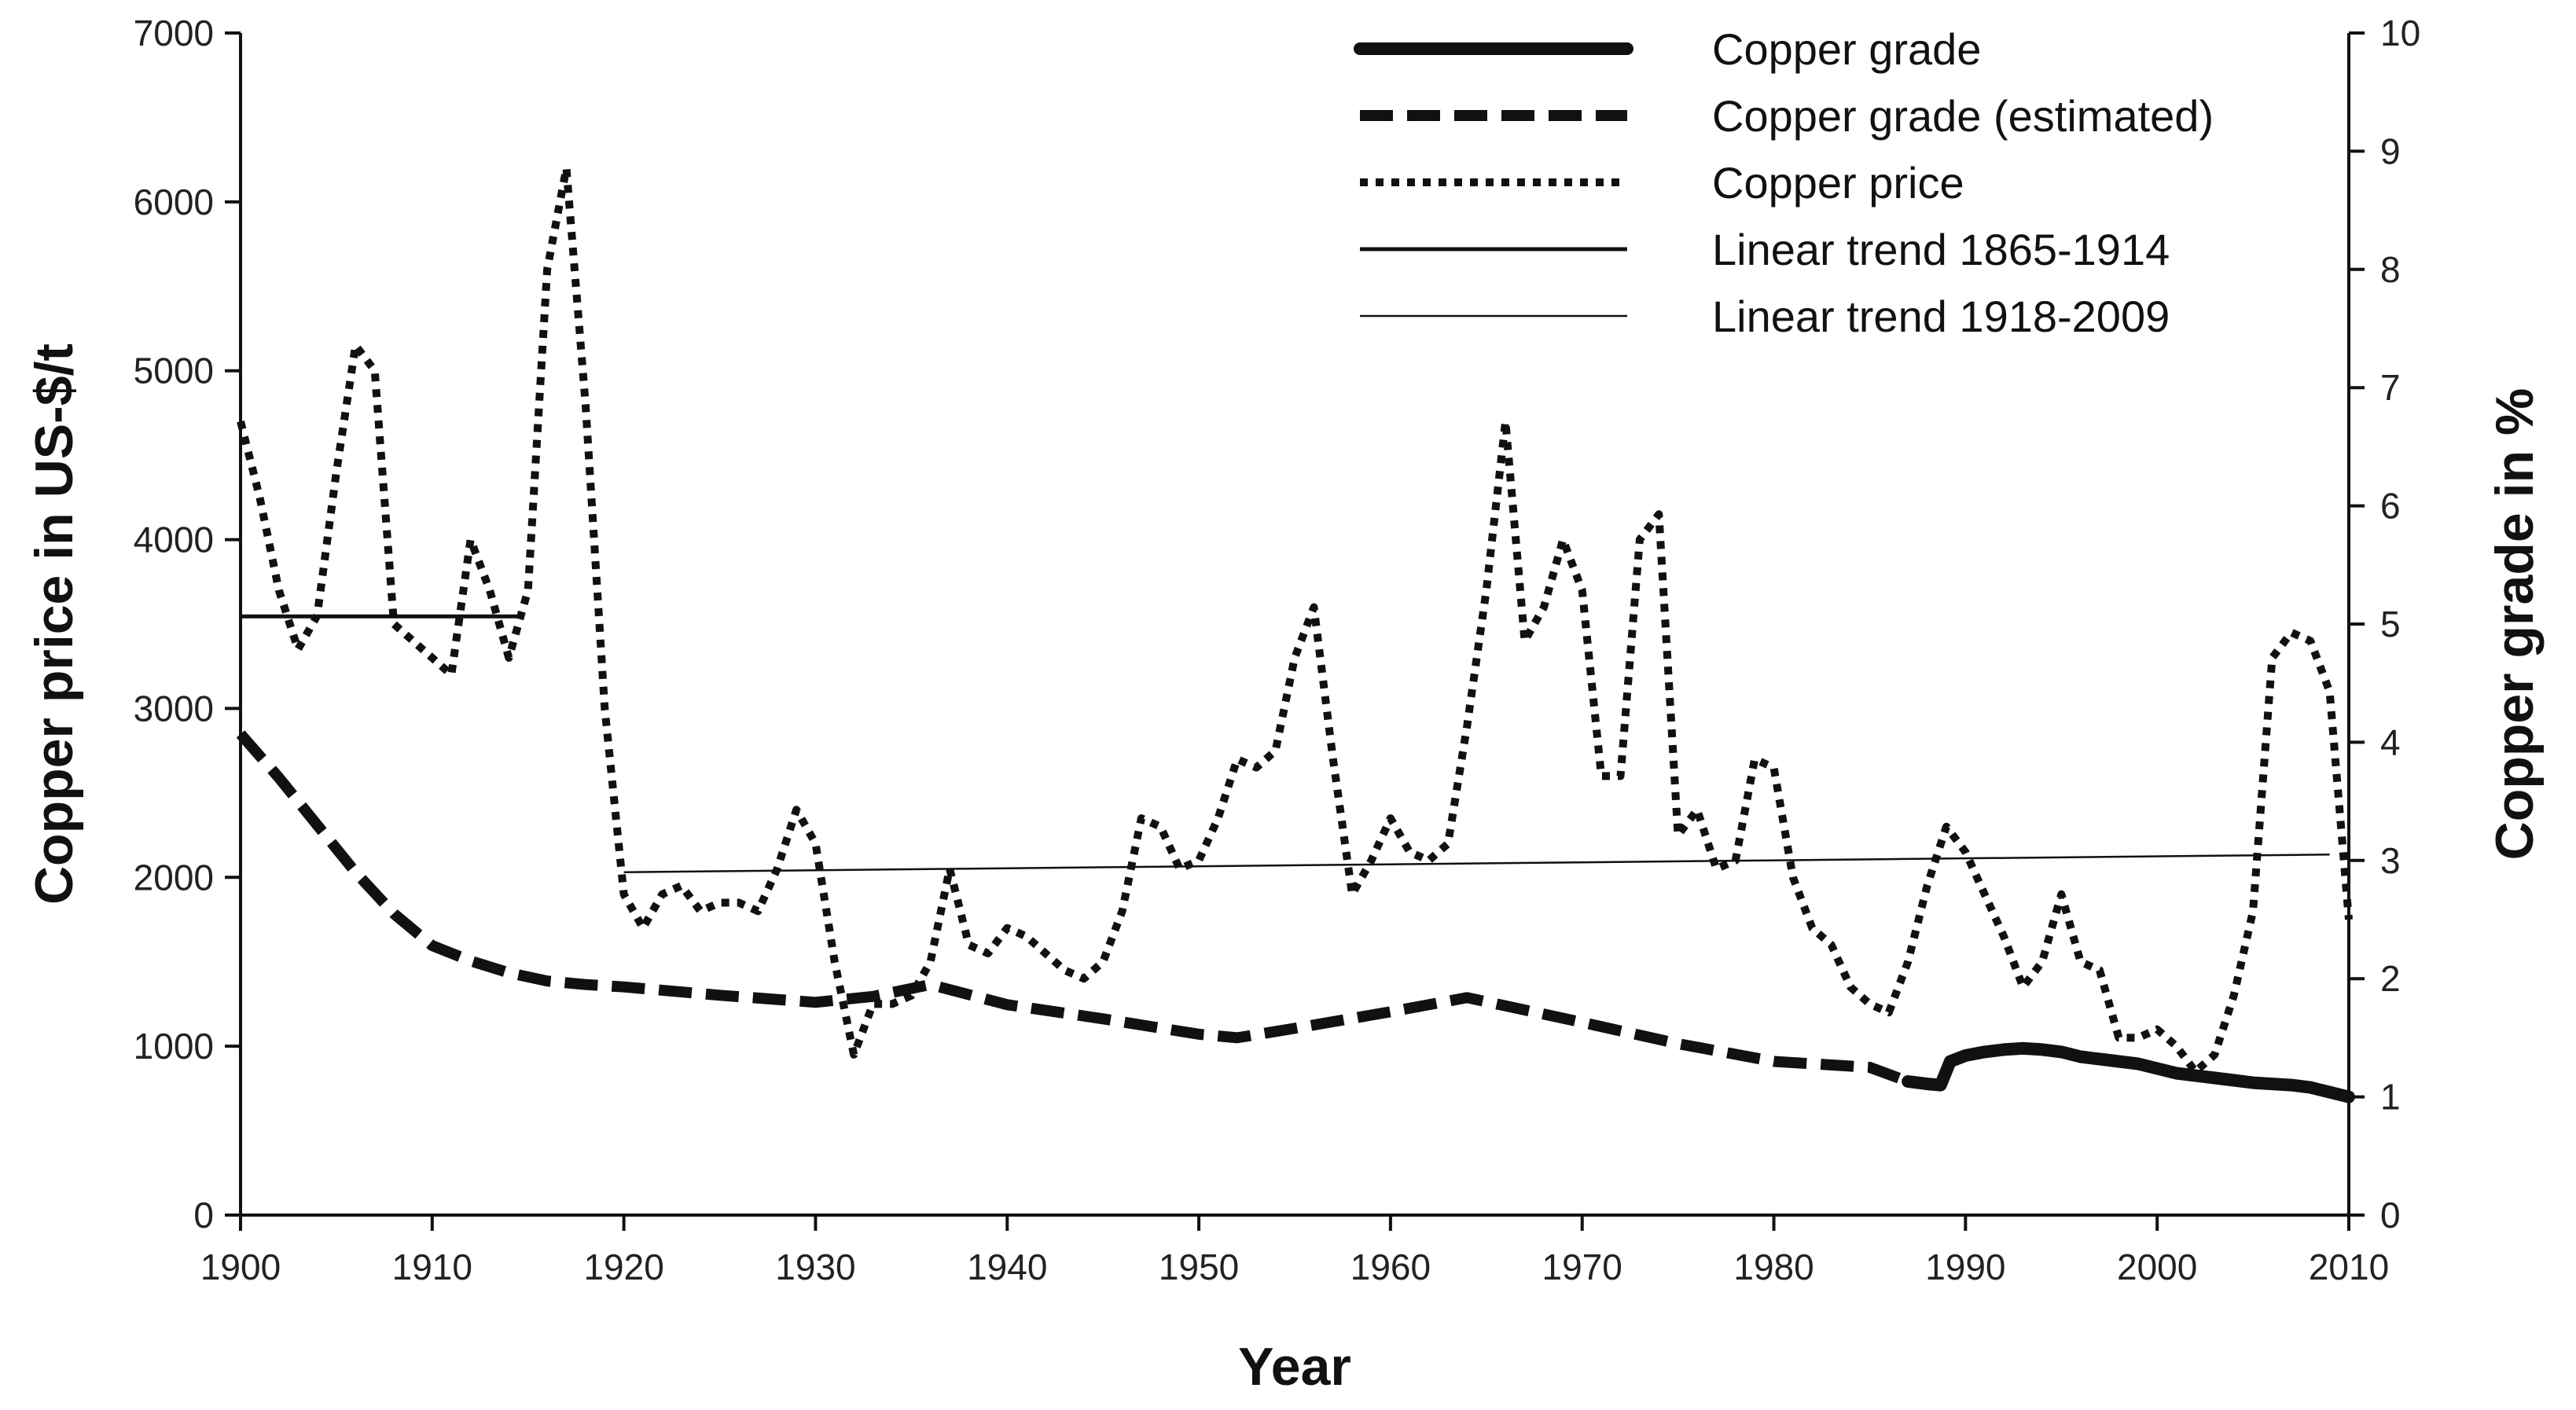 This screenshot has width=2576, height=1410. Describe the element at coordinates (1476, 864) in the screenshot. I see `series-linear-trend-1918-2009` at that location.